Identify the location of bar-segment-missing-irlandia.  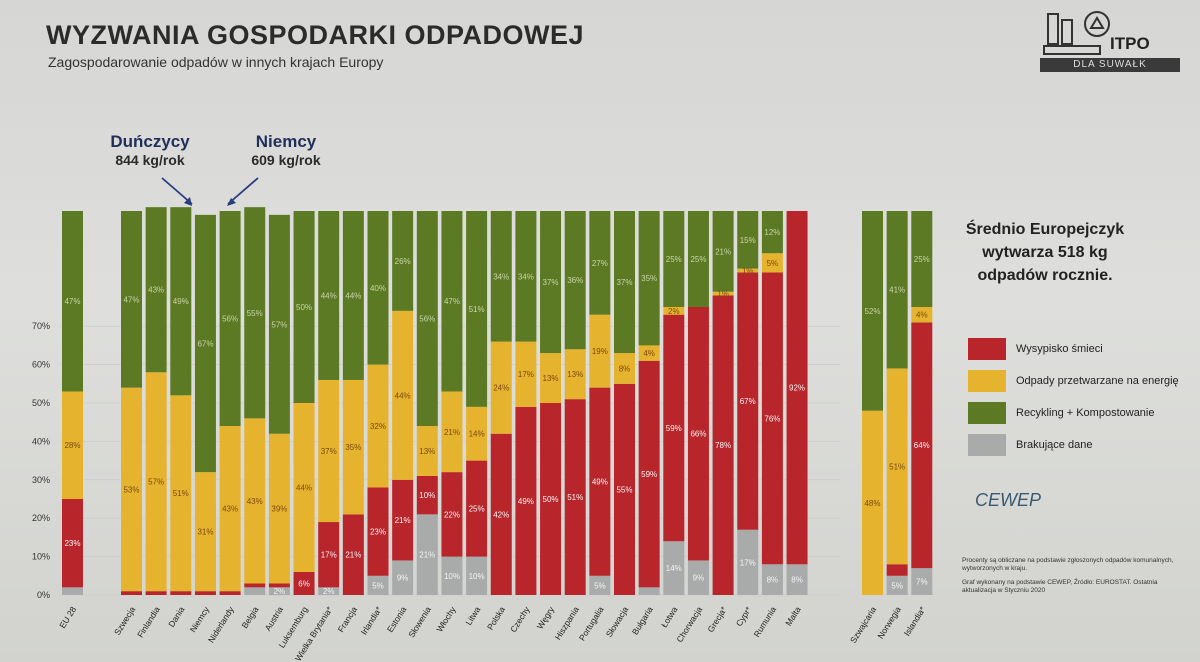
(378, 585).